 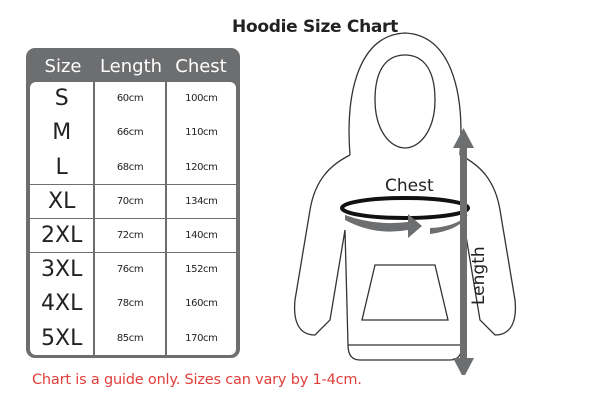 I want to click on cell-length: 78cm, so click(x=130, y=304).